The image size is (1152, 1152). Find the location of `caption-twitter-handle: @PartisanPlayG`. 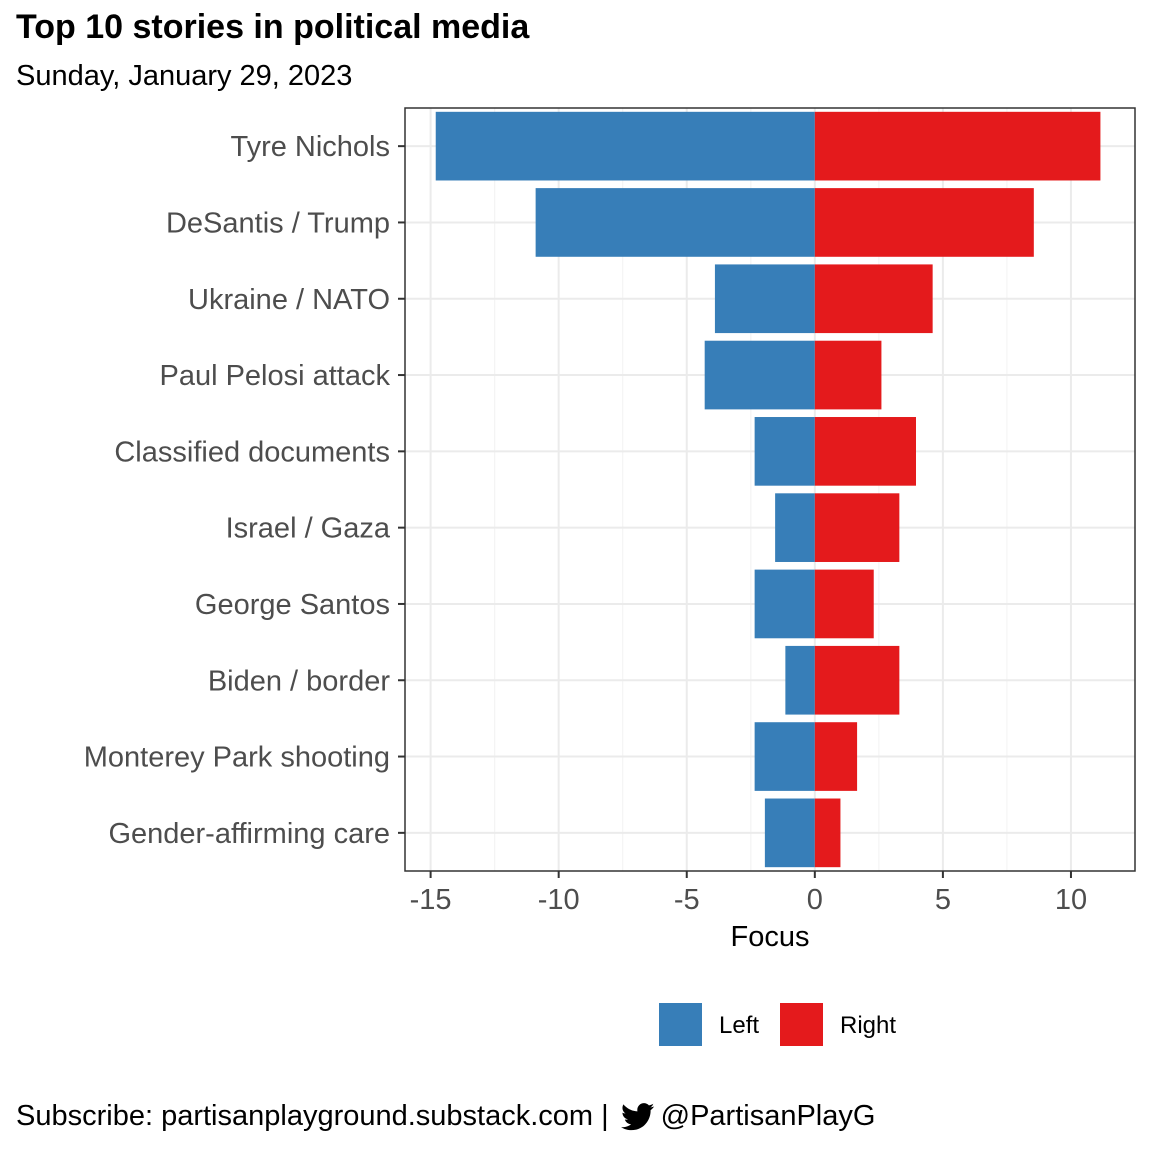

caption-twitter-handle: @PartisanPlayG is located at coordinates (768, 1116).